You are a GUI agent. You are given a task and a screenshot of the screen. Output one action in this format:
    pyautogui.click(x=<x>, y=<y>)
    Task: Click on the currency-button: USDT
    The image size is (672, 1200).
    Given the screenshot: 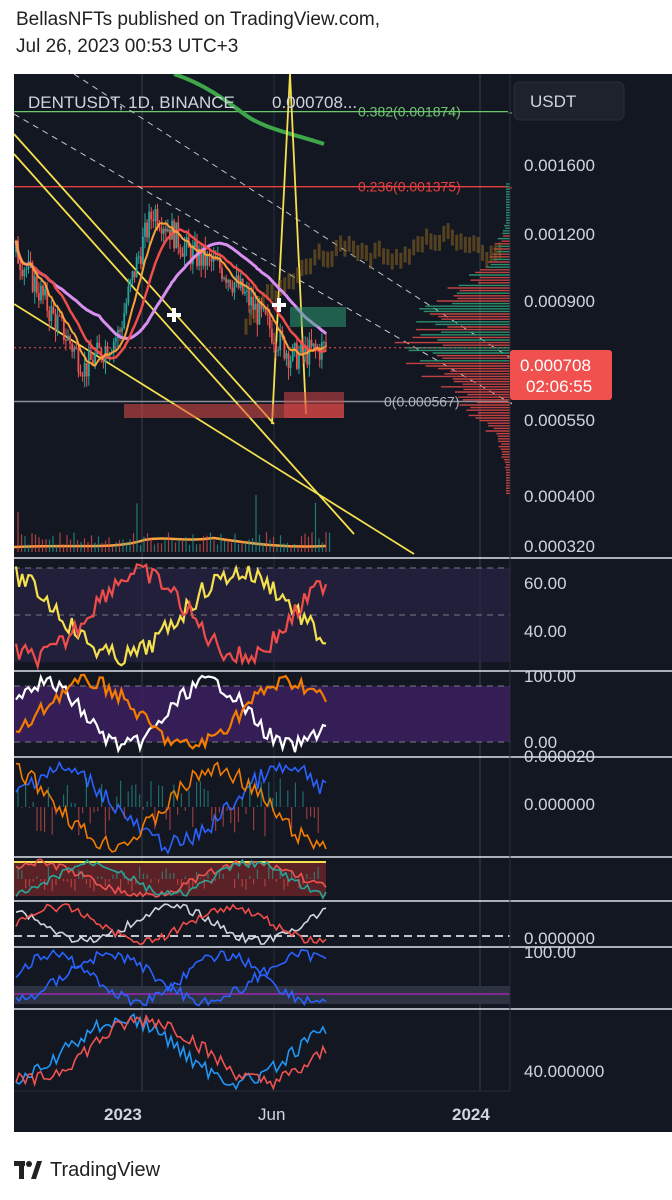 What is the action you would take?
    pyautogui.click(x=569, y=101)
    